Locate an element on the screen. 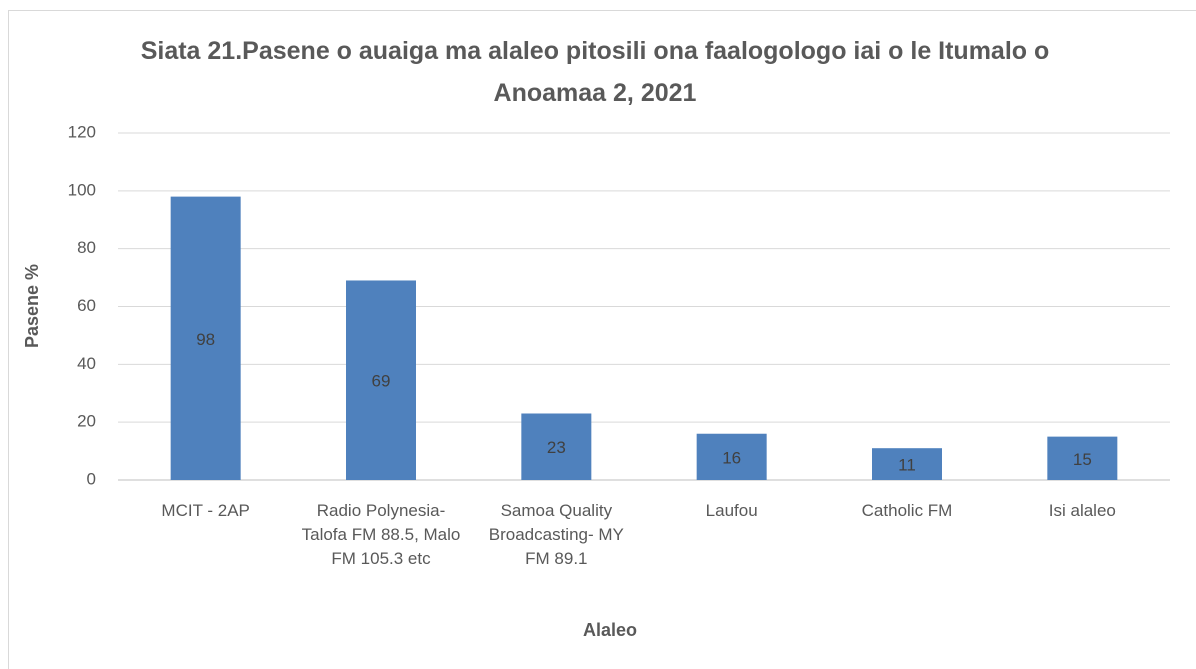 Image resolution: width=1196 pixels, height=669 pixels. y-tick-label: 0 is located at coordinates (91, 478).